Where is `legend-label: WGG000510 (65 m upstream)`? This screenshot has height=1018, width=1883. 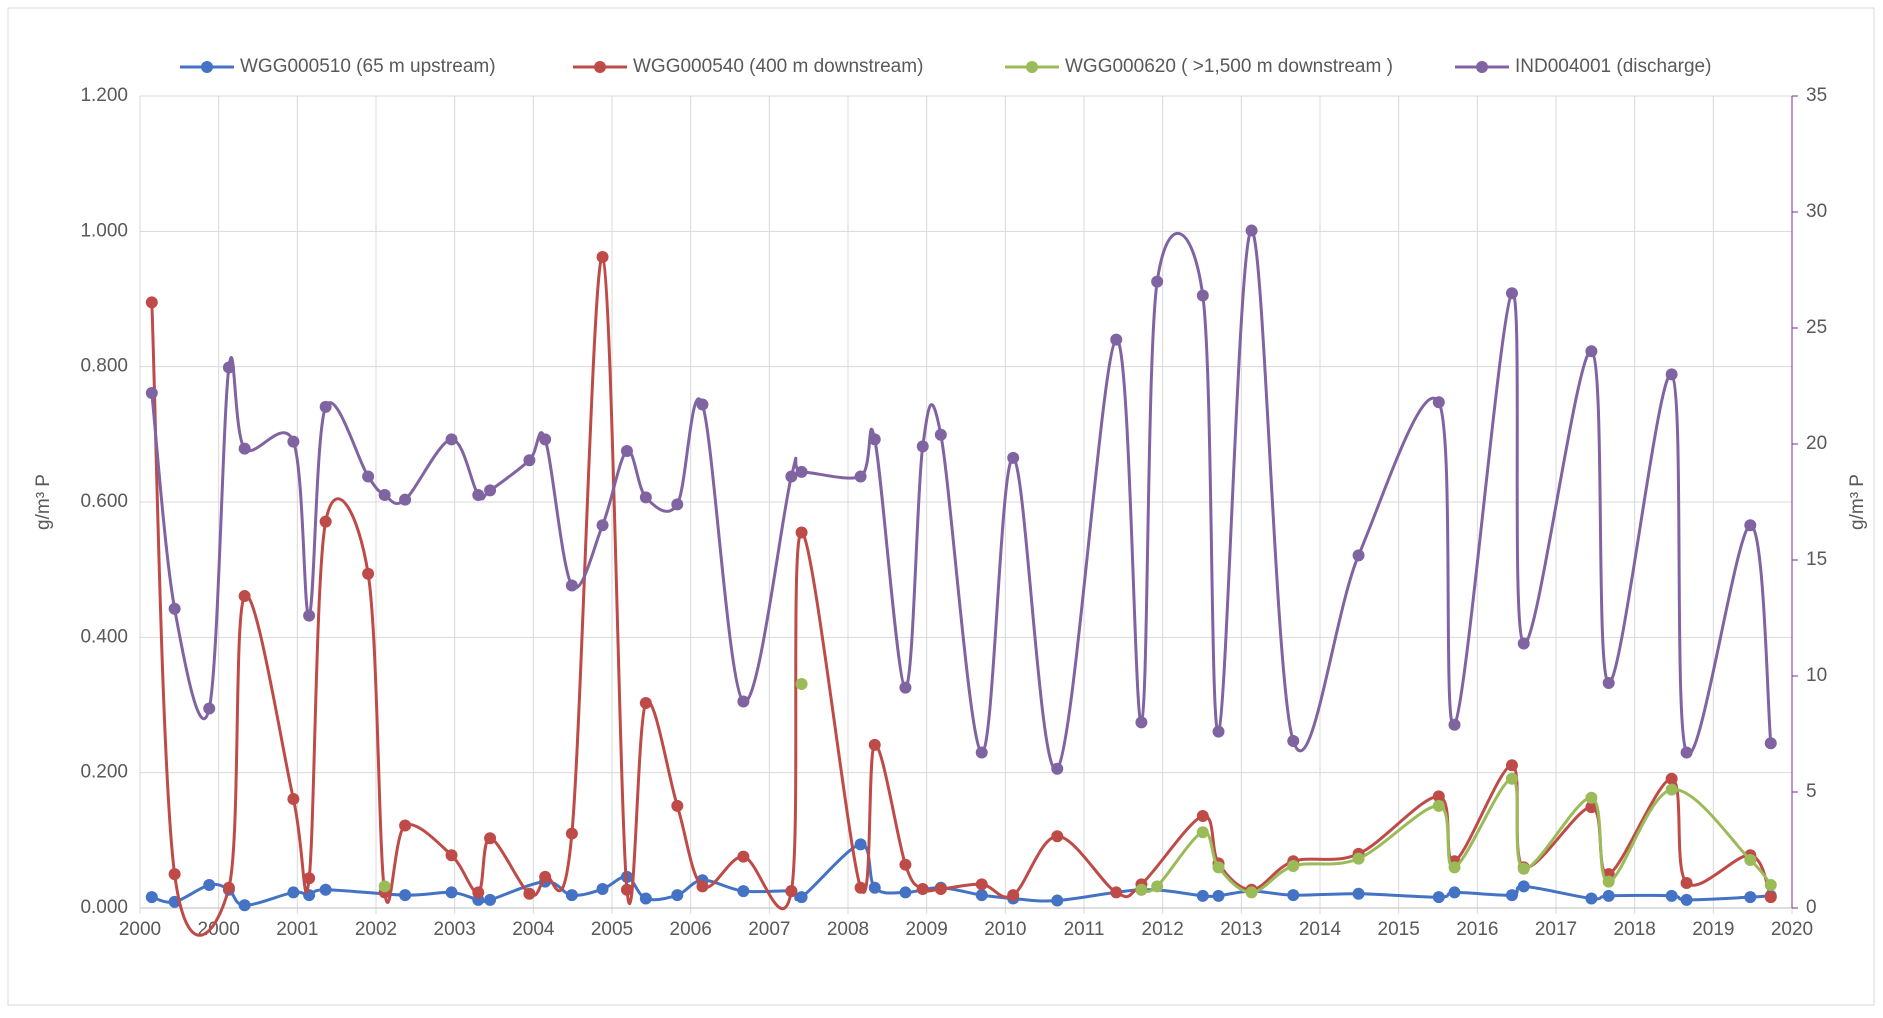 legend-label: WGG000510 (65 m upstream) is located at coordinates (368, 66).